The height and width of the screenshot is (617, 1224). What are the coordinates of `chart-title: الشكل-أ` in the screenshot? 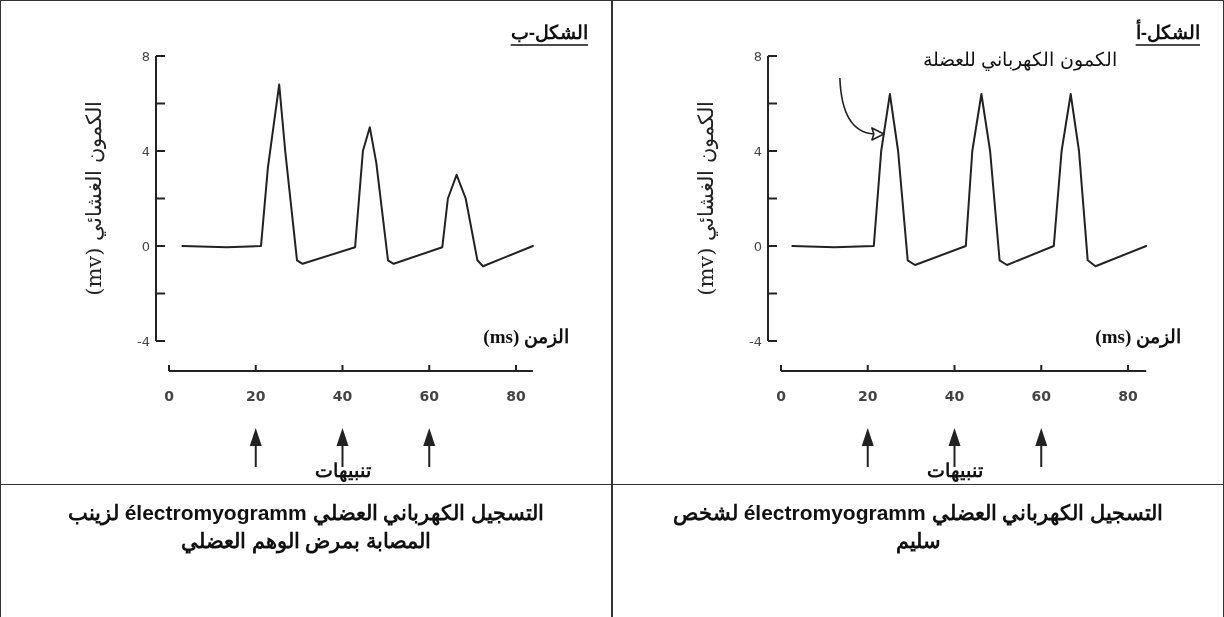 It's located at (1167, 31).